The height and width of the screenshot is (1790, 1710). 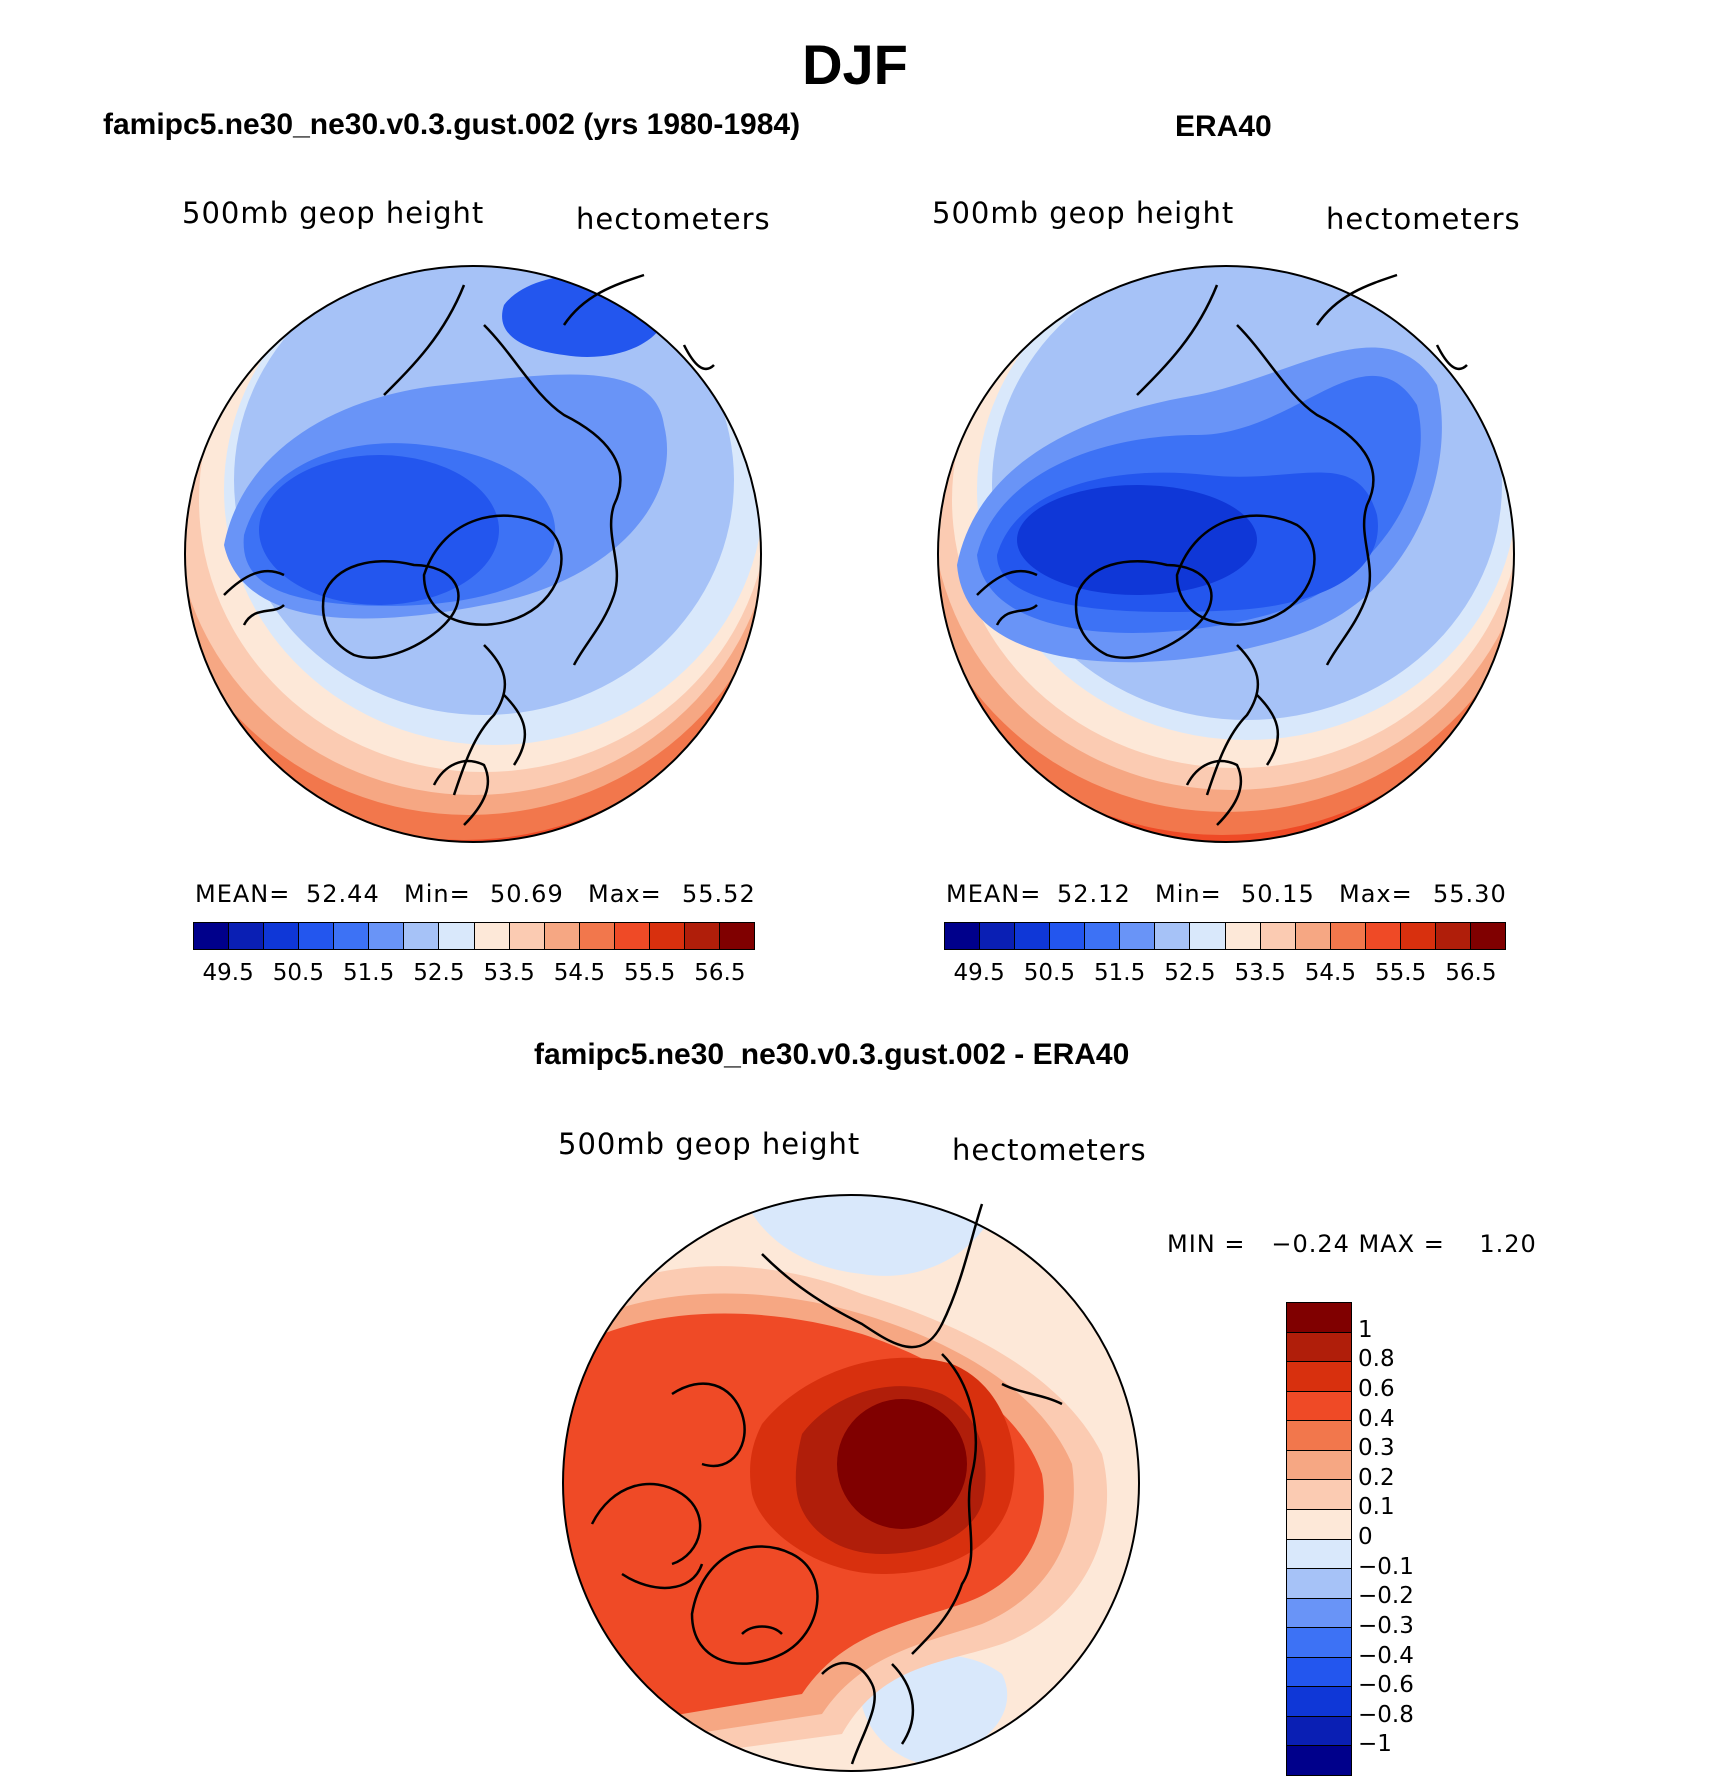 I want to click on diff-units-label: hectometers, so click(x=1049, y=1150).